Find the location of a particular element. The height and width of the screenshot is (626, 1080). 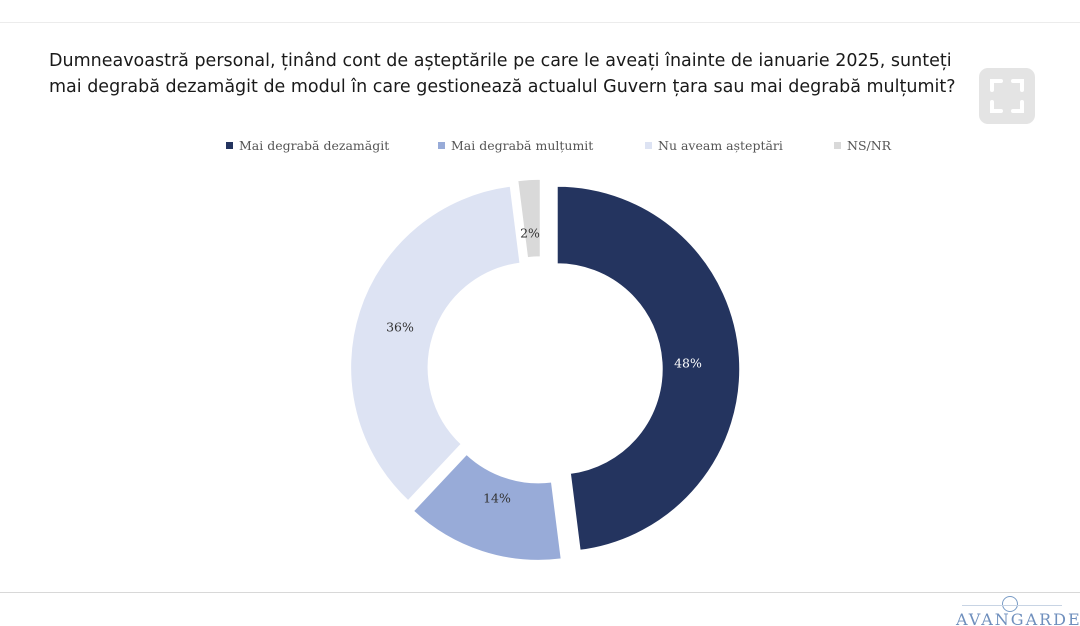

logo-tagline-line is located at coordinates (1012, 605).